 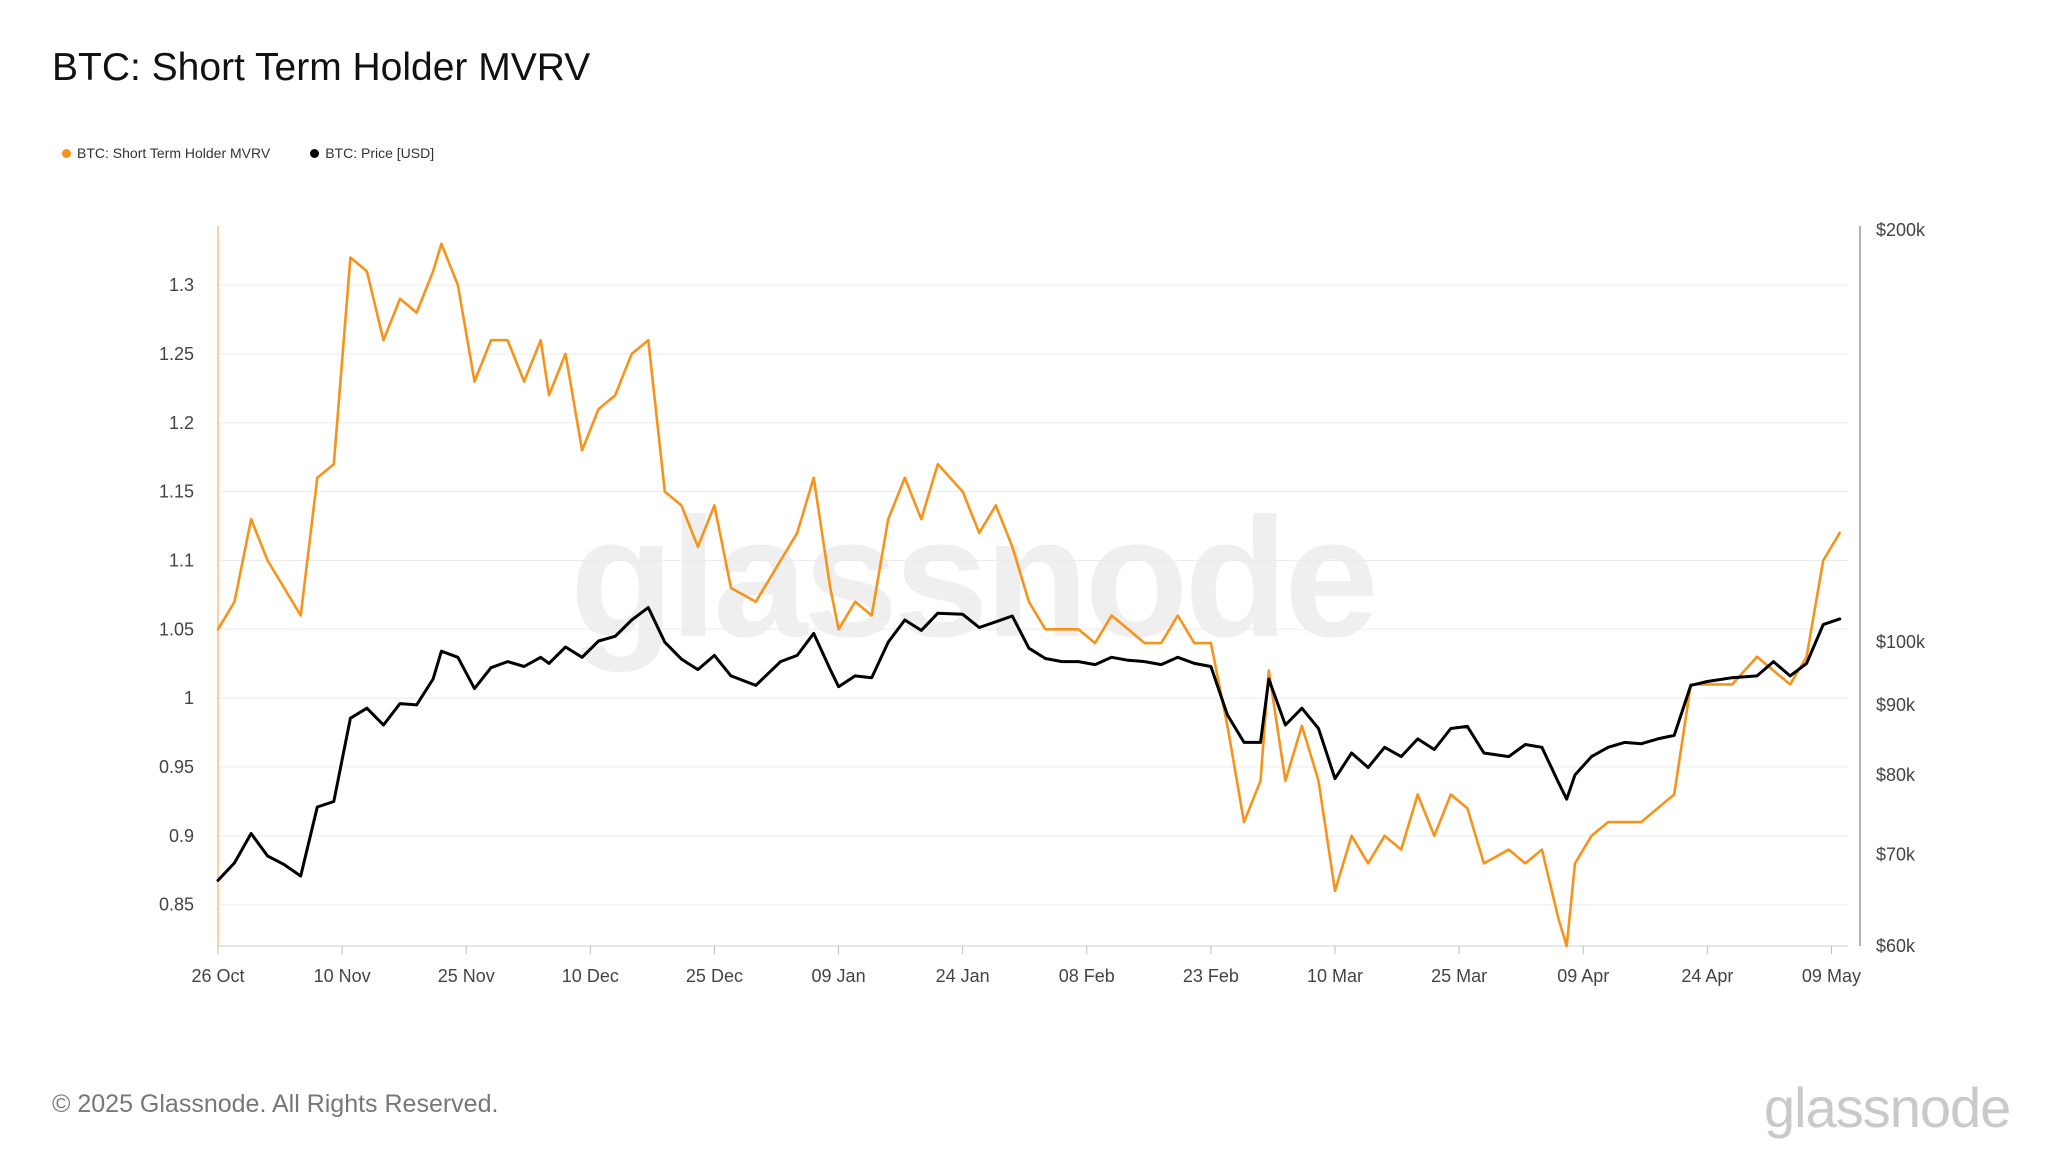 I want to click on x-tick-label: 23 Feb, so click(x=1211, y=976).